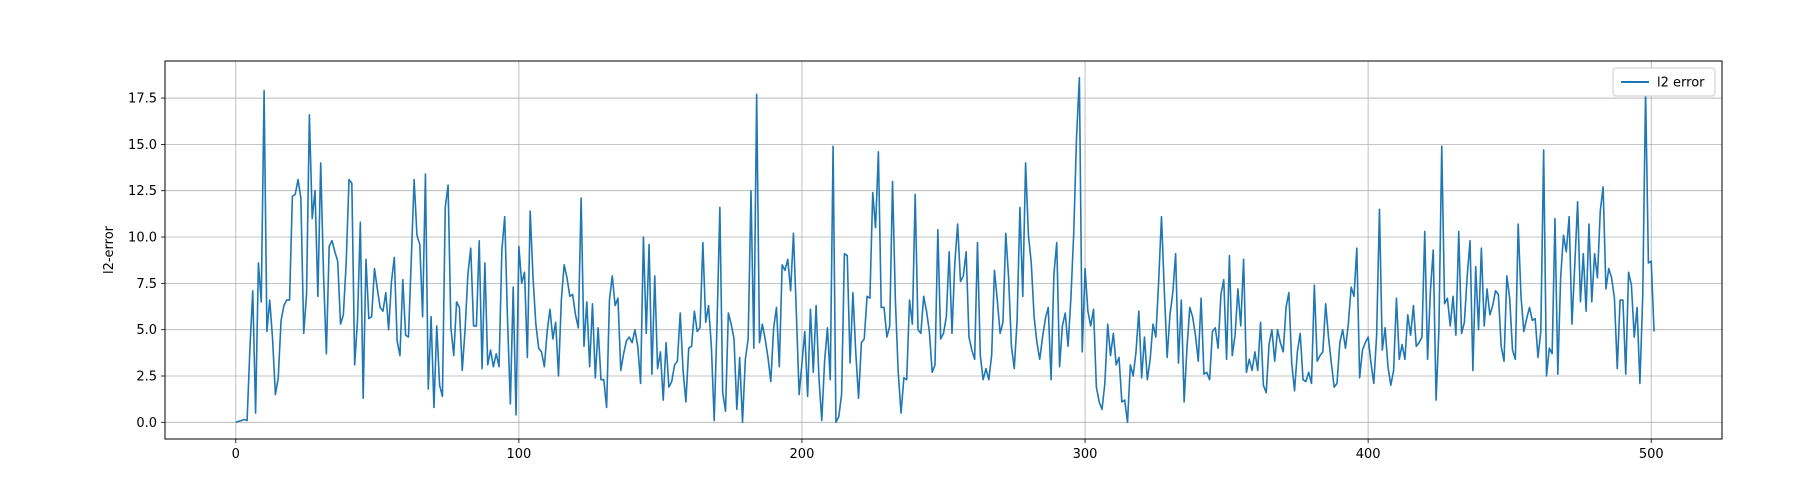  What do you see at coordinates (142, 238) in the screenshot?
I see `y-tick-label: 10.0` at bounding box center [142, 238].